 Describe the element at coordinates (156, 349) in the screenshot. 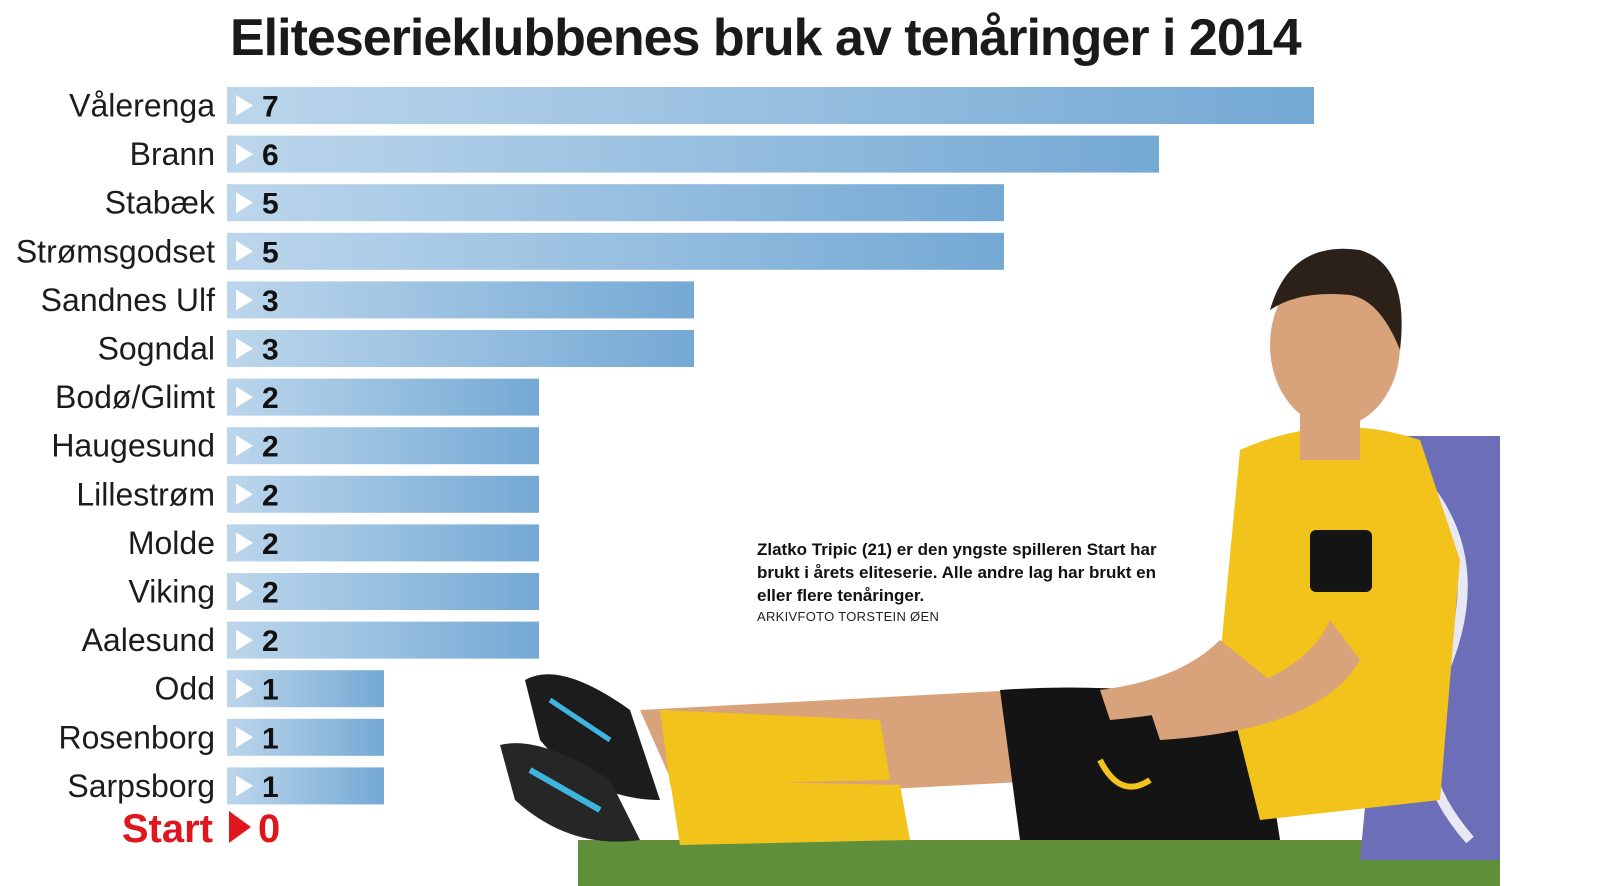

I see `category-label: Sogndal` at that location.